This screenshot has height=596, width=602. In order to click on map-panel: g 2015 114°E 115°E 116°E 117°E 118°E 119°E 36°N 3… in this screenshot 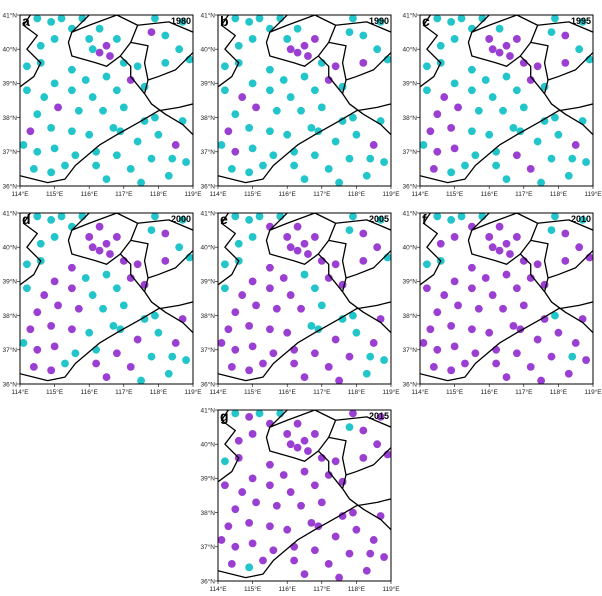, I will do `click(300, 499)`.